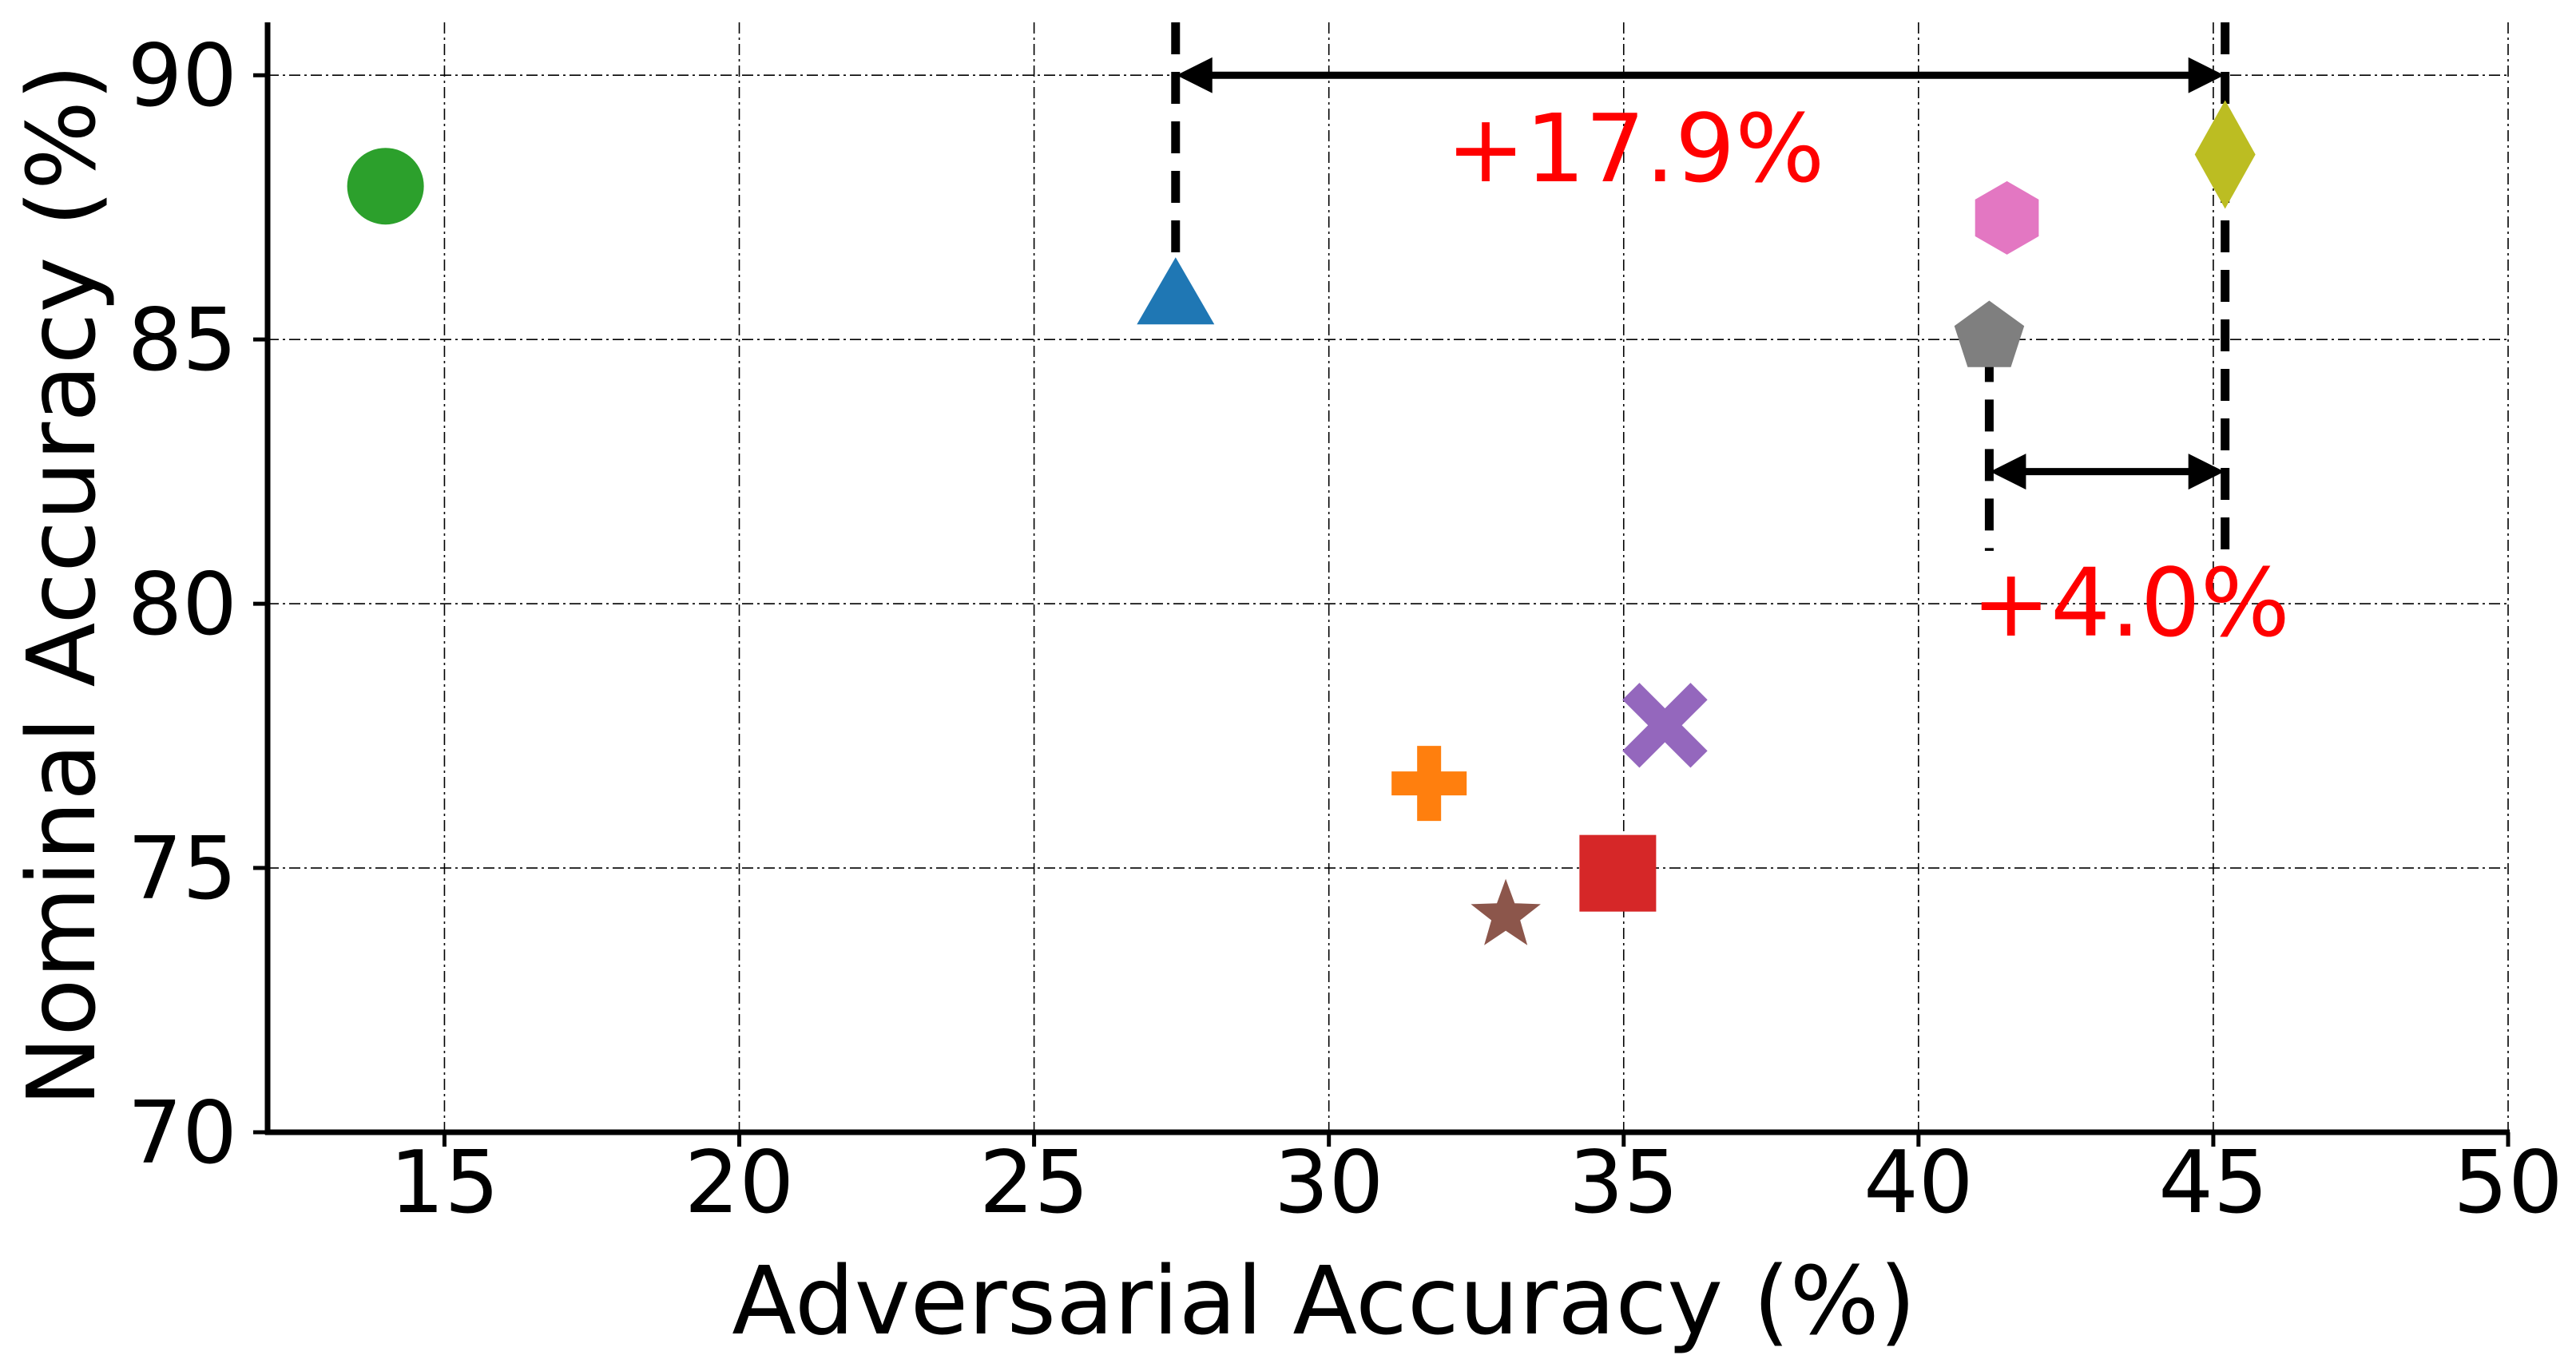 The height and width of the screenshot is (1371, 2576). Describe the element at coordinates (1665, 726) in the screenshot. I see `x-point` at that location.